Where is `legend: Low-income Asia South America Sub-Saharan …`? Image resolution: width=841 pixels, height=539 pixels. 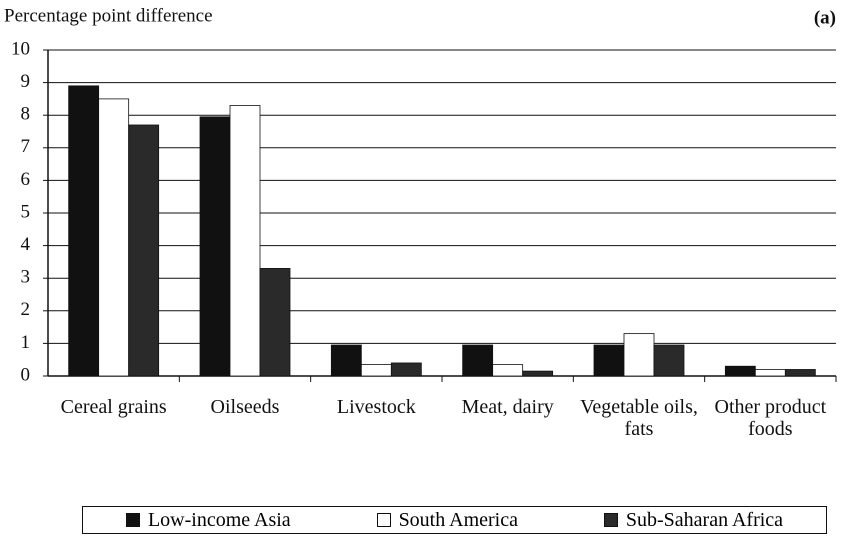 legend: Low-income Asia South America Sub-Saharan … is located at coordinates (454, 520).